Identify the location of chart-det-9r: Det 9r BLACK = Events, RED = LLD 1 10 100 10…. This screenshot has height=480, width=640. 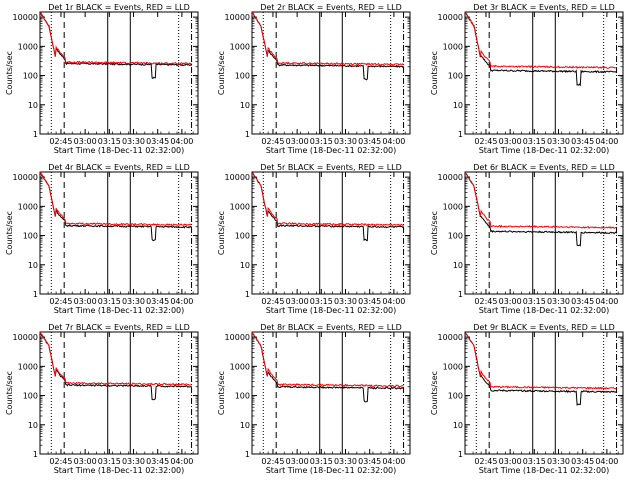
(527, 399).